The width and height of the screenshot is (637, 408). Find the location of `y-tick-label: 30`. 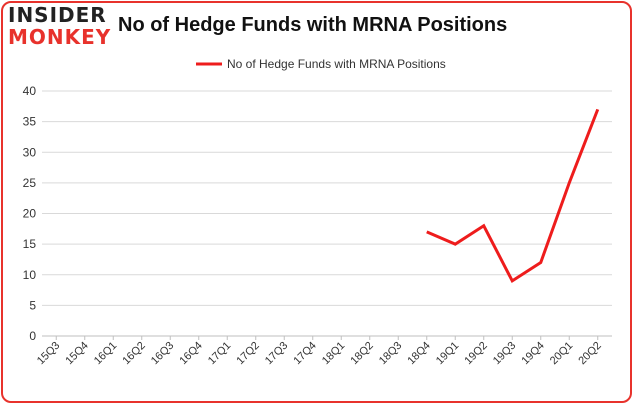

y-tick-label: 30 is located at coordinates (30, 152).